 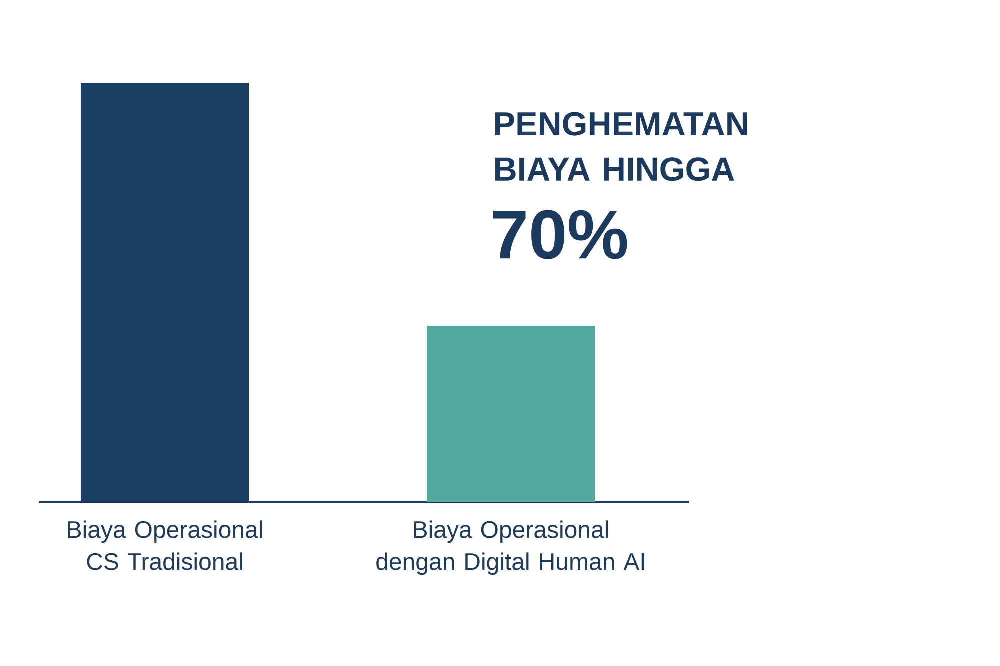 What do you see at coordinates (510, 548) in the screenshot?
I see `x-tick-label: Biaya Operasional dengan Digital Human AI` at bounding box center [510, 548].